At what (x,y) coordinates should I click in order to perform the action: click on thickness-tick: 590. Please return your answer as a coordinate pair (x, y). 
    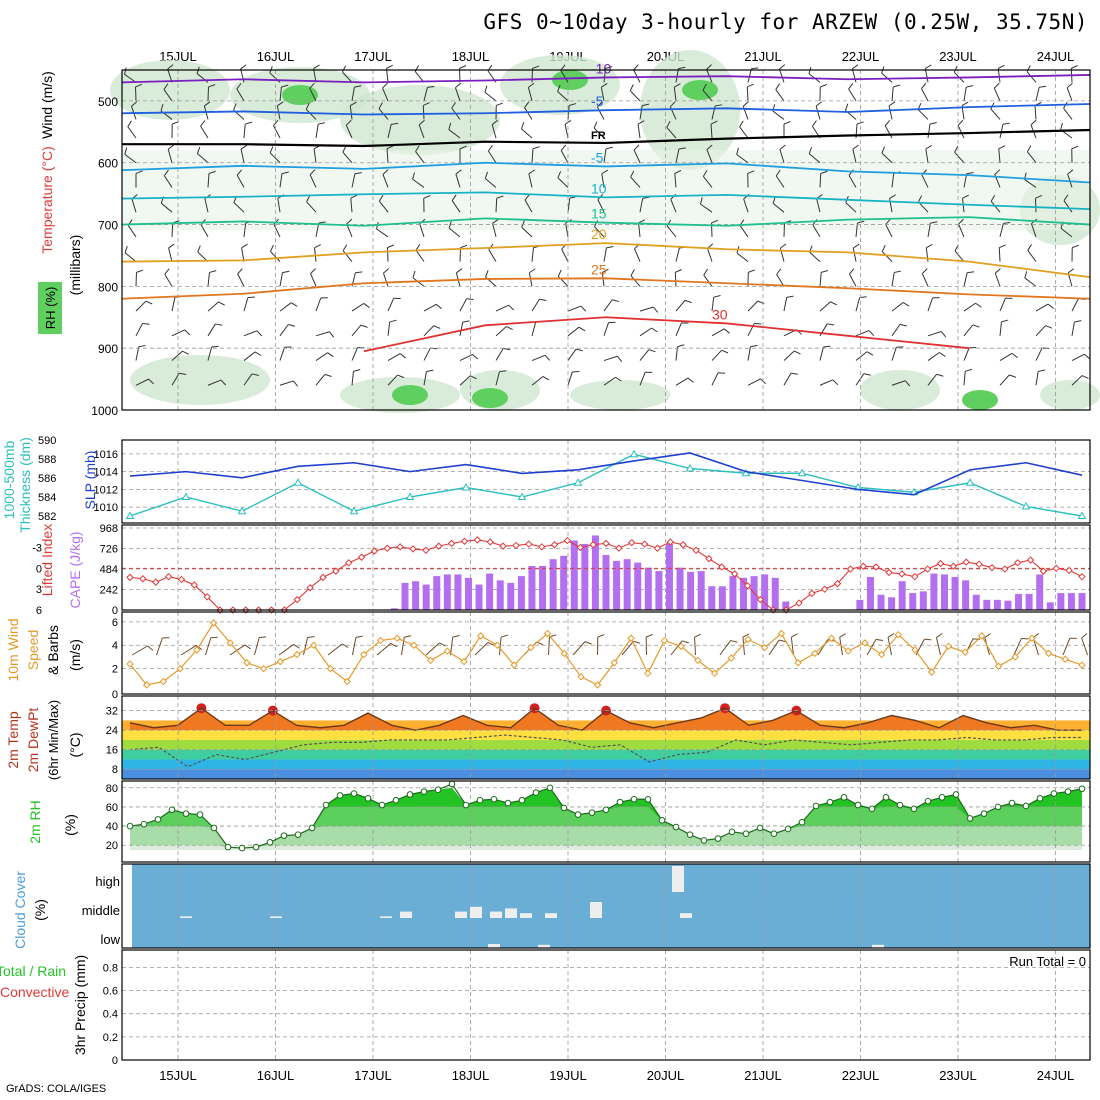
    Looking at the image, I should click on (47, 441).